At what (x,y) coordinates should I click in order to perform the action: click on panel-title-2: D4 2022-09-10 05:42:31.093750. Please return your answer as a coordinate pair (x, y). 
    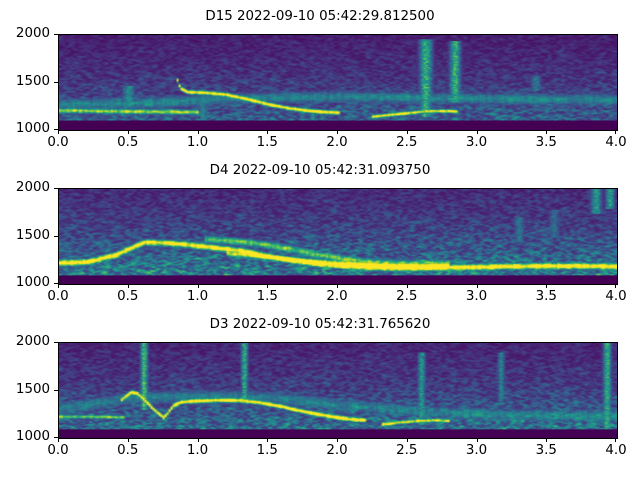
    Looking at the image, I should click on (320, 170).